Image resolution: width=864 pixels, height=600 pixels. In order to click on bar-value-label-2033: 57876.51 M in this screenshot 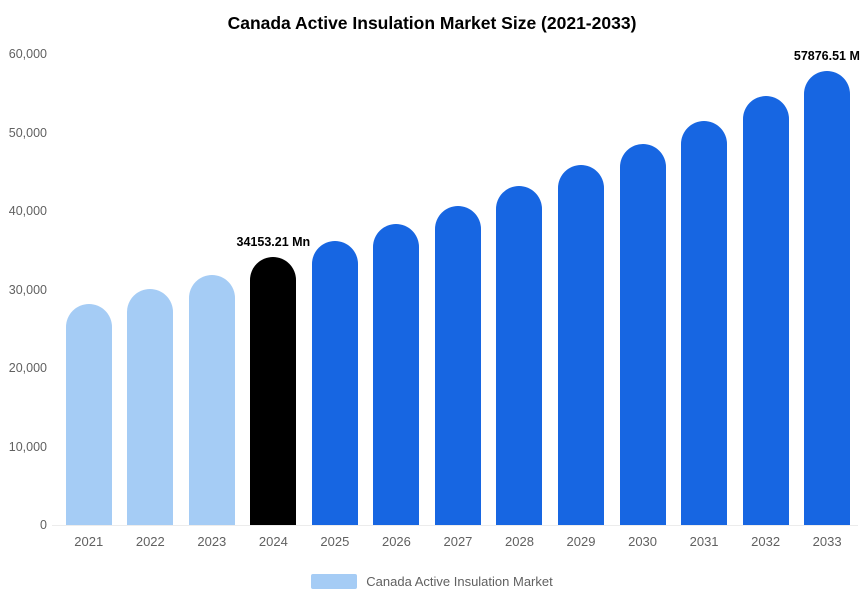, I will do `click(826, 56)`.